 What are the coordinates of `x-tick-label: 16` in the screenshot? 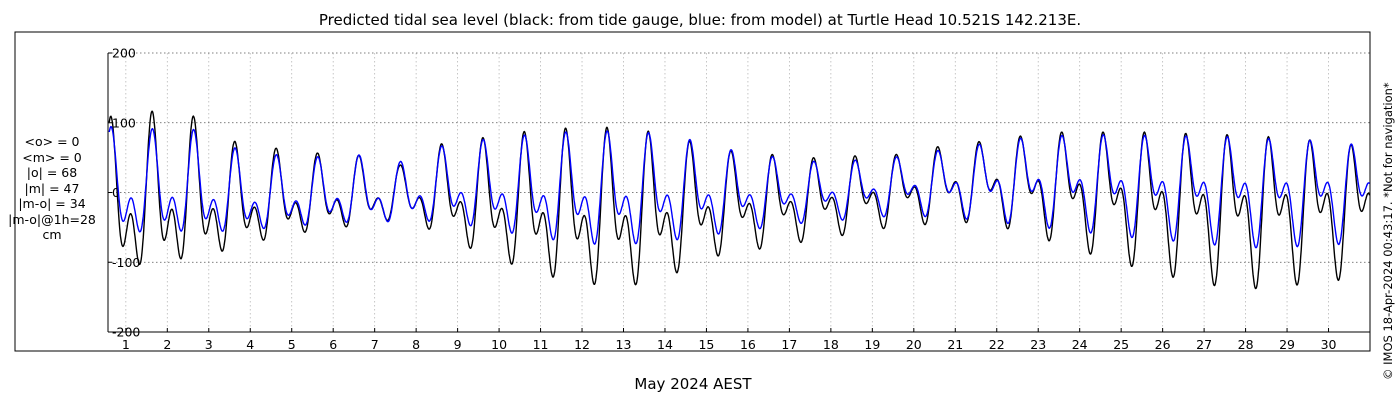 It's located at (748, 344).